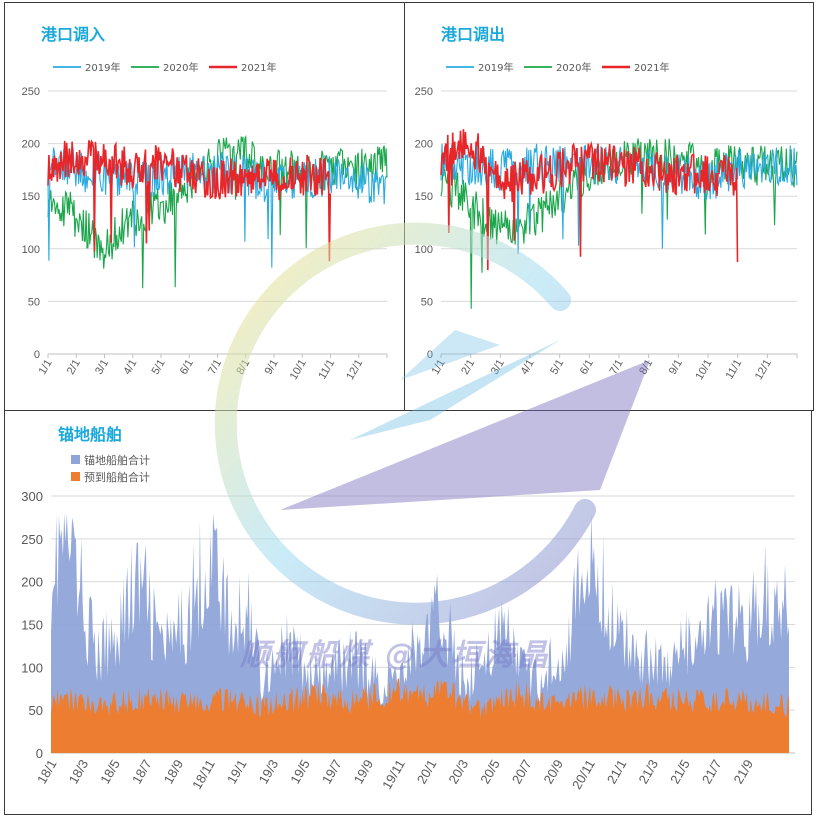 This screenshot has width=816, height=819. Describe the element at coordinates (142, 771) in the screenshot. I see `x-tick-label: 18/7` at that location.